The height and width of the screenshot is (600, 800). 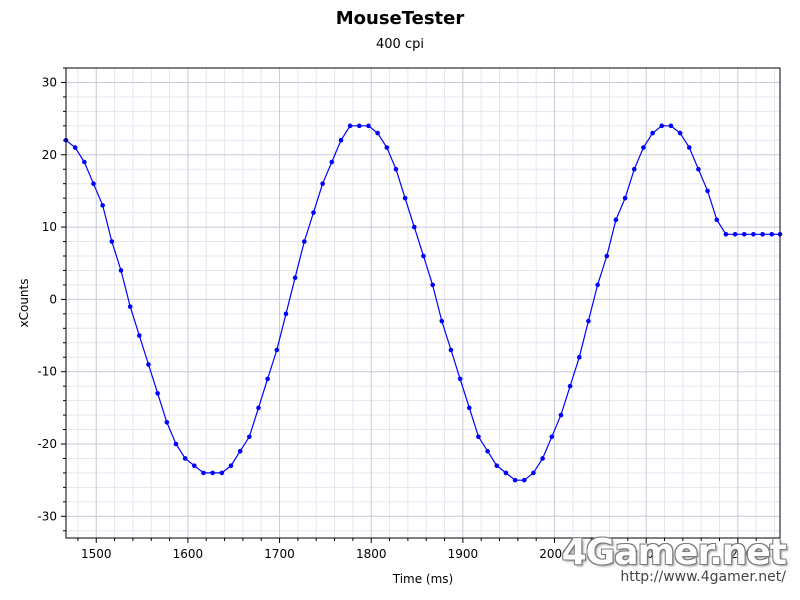 I want to click on y-axis-ticks: 30 20 10 0 -10 -20 -30, so click(x=51, y=299).